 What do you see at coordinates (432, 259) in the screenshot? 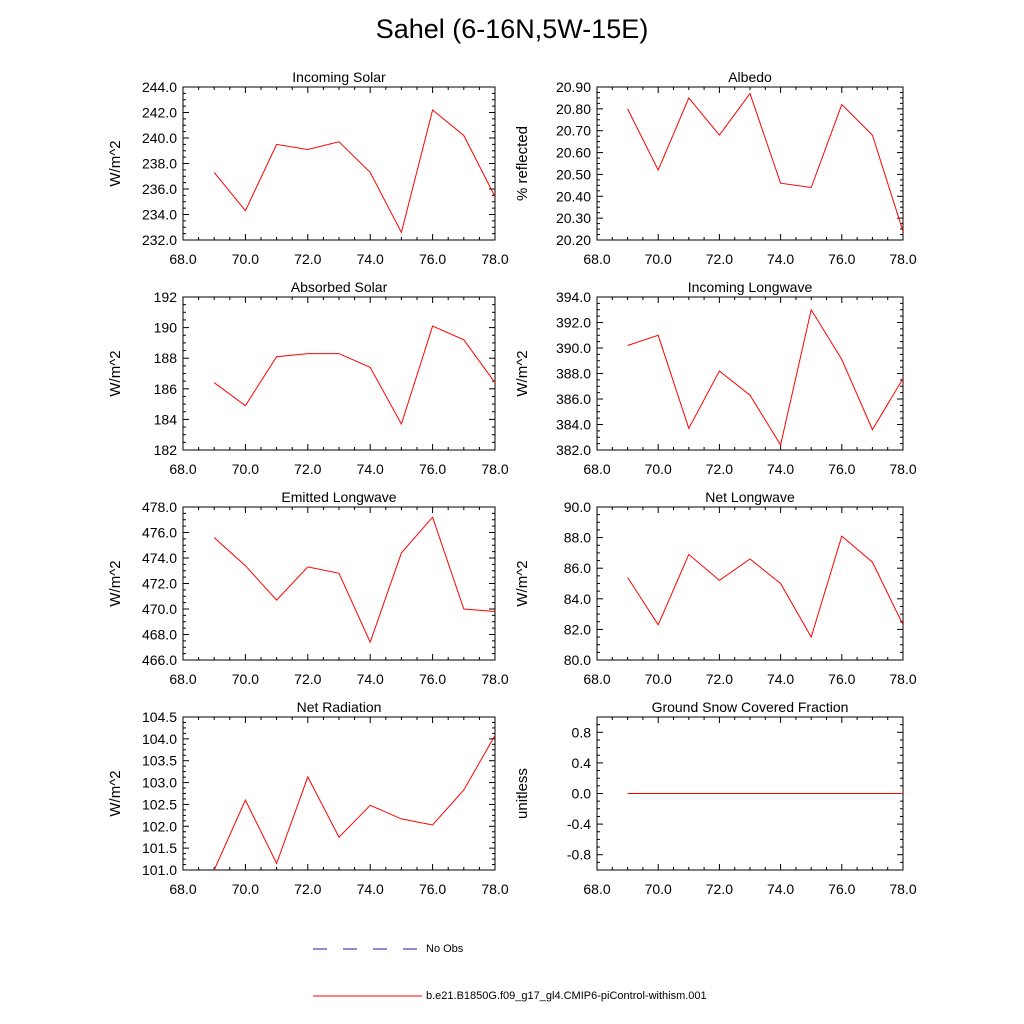
I see `panel-1-xtick-label: 76.0` at bounding box center [432, 259].